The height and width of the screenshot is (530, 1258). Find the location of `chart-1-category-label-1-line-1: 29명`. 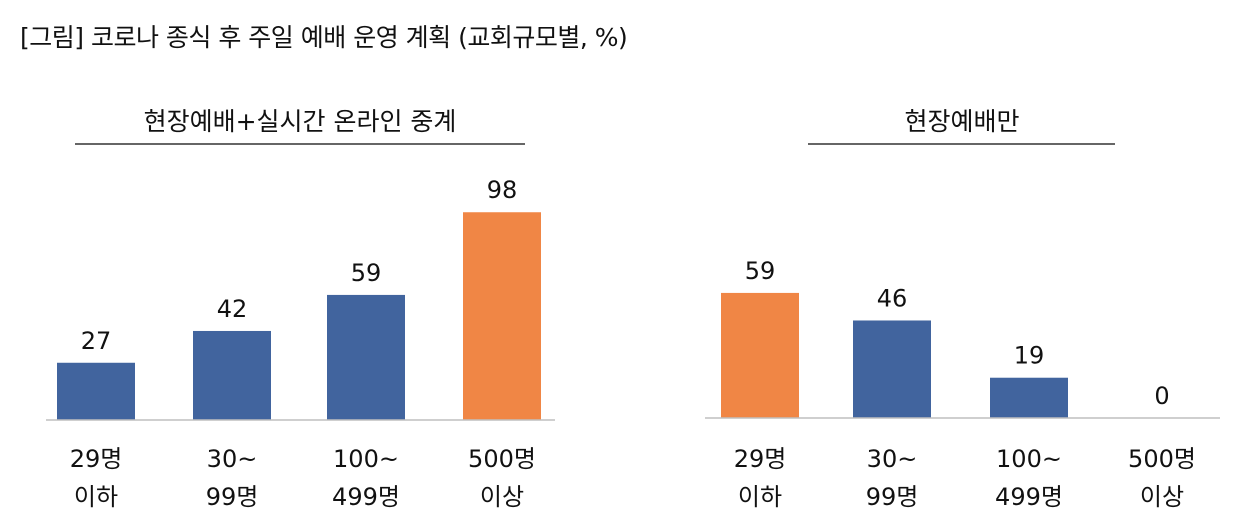

chart-1-category-label-1-line-1: 29명 is located at coordinates (96, 459).